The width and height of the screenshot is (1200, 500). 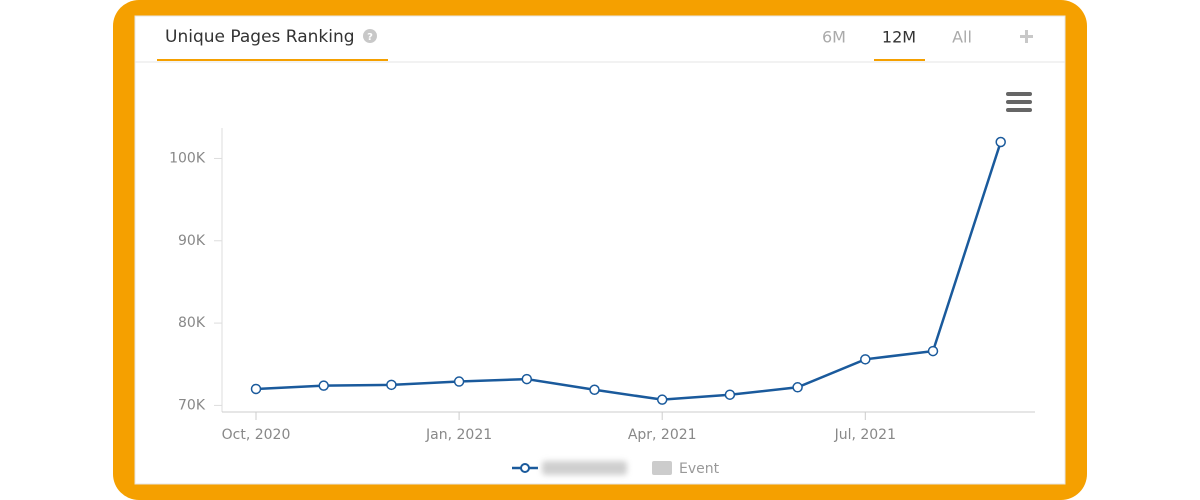 I want to click on help-icon, so click(x=370, y=36).